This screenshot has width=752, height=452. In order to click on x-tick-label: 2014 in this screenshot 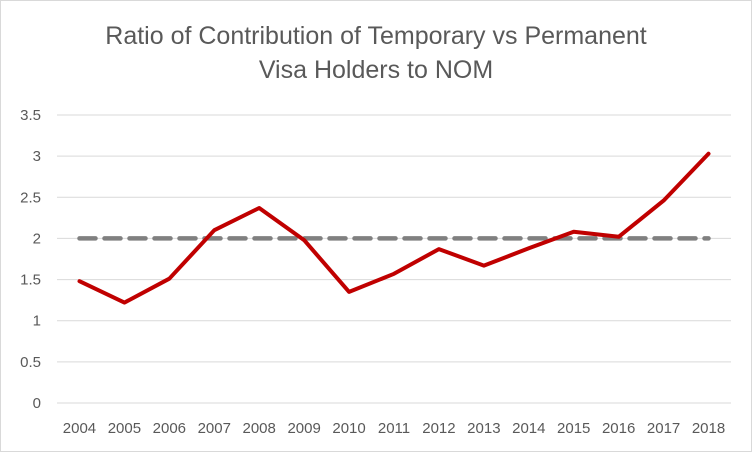, I will do `click(528, 428)`.